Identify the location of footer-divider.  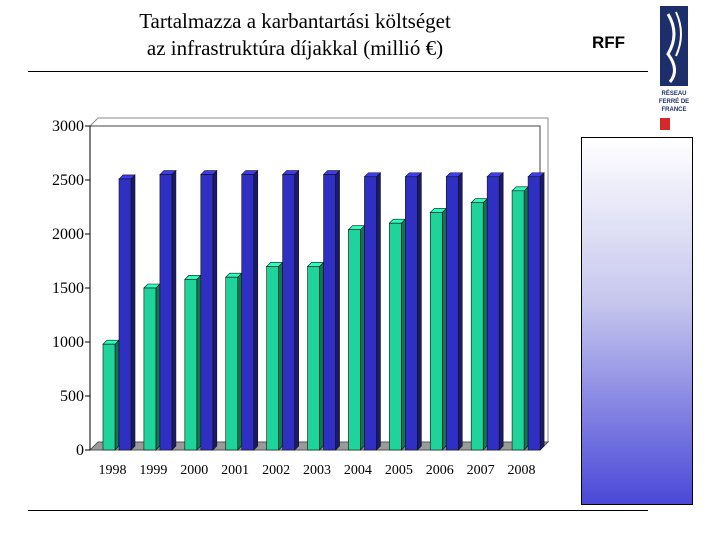
(338, 510).